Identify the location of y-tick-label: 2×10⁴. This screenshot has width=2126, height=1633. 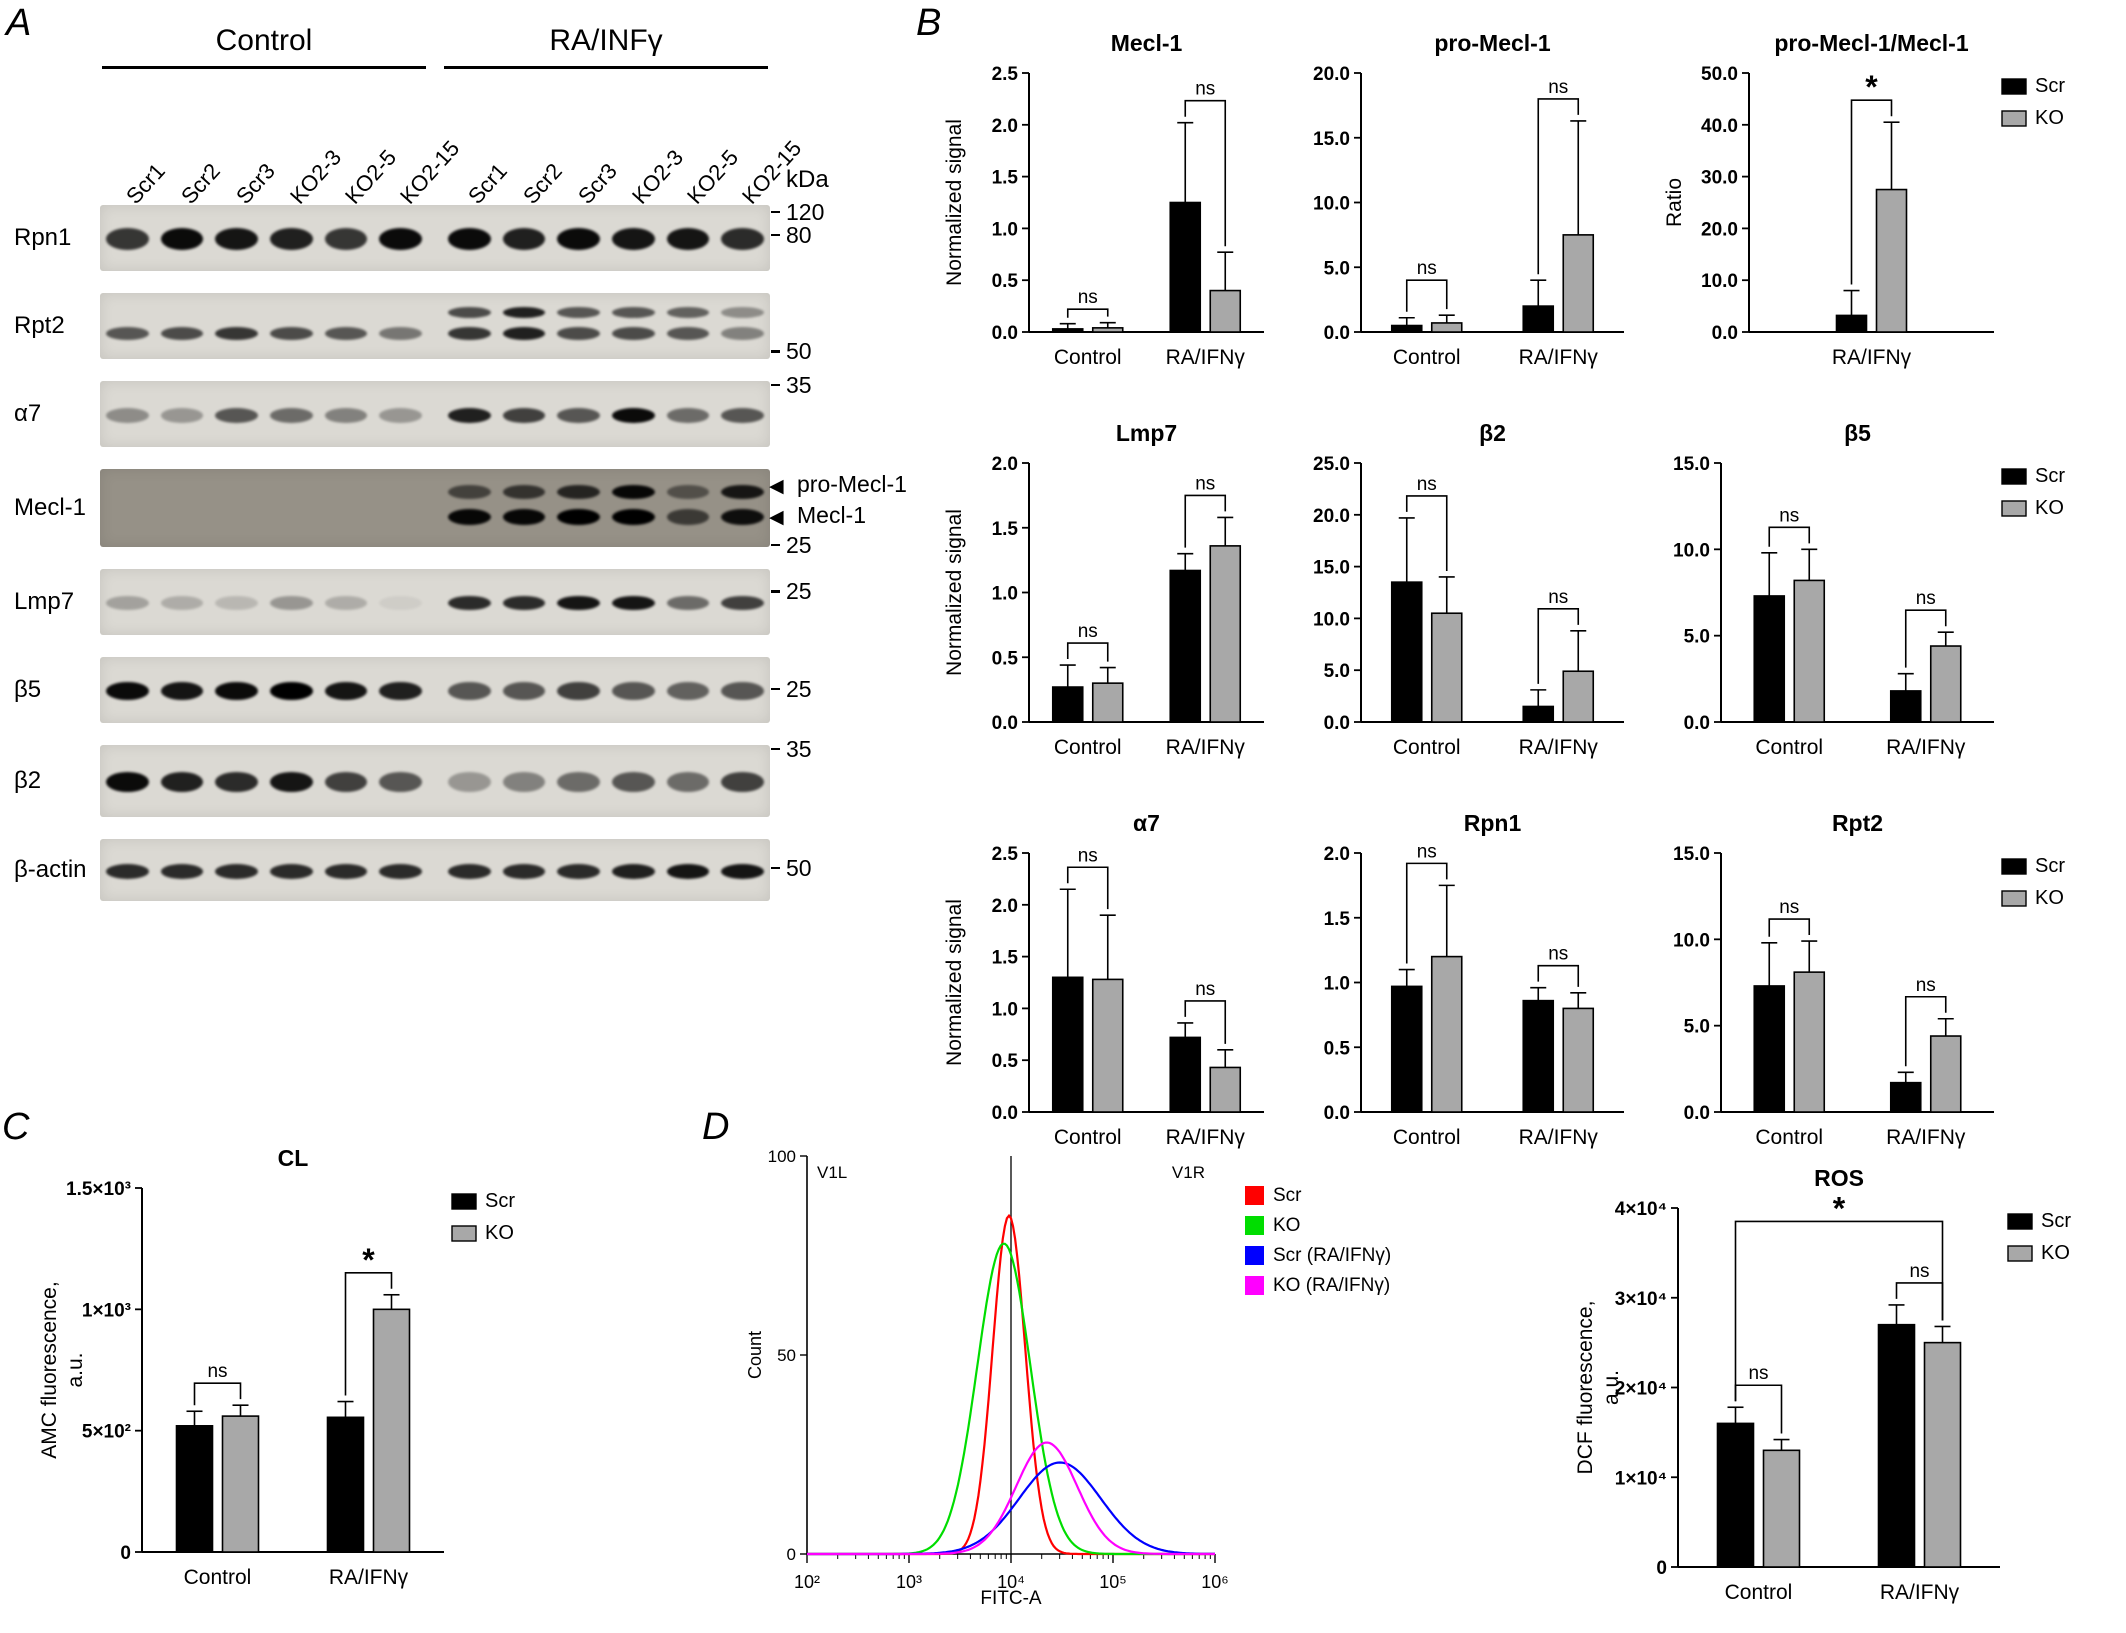
(1641, 1389).